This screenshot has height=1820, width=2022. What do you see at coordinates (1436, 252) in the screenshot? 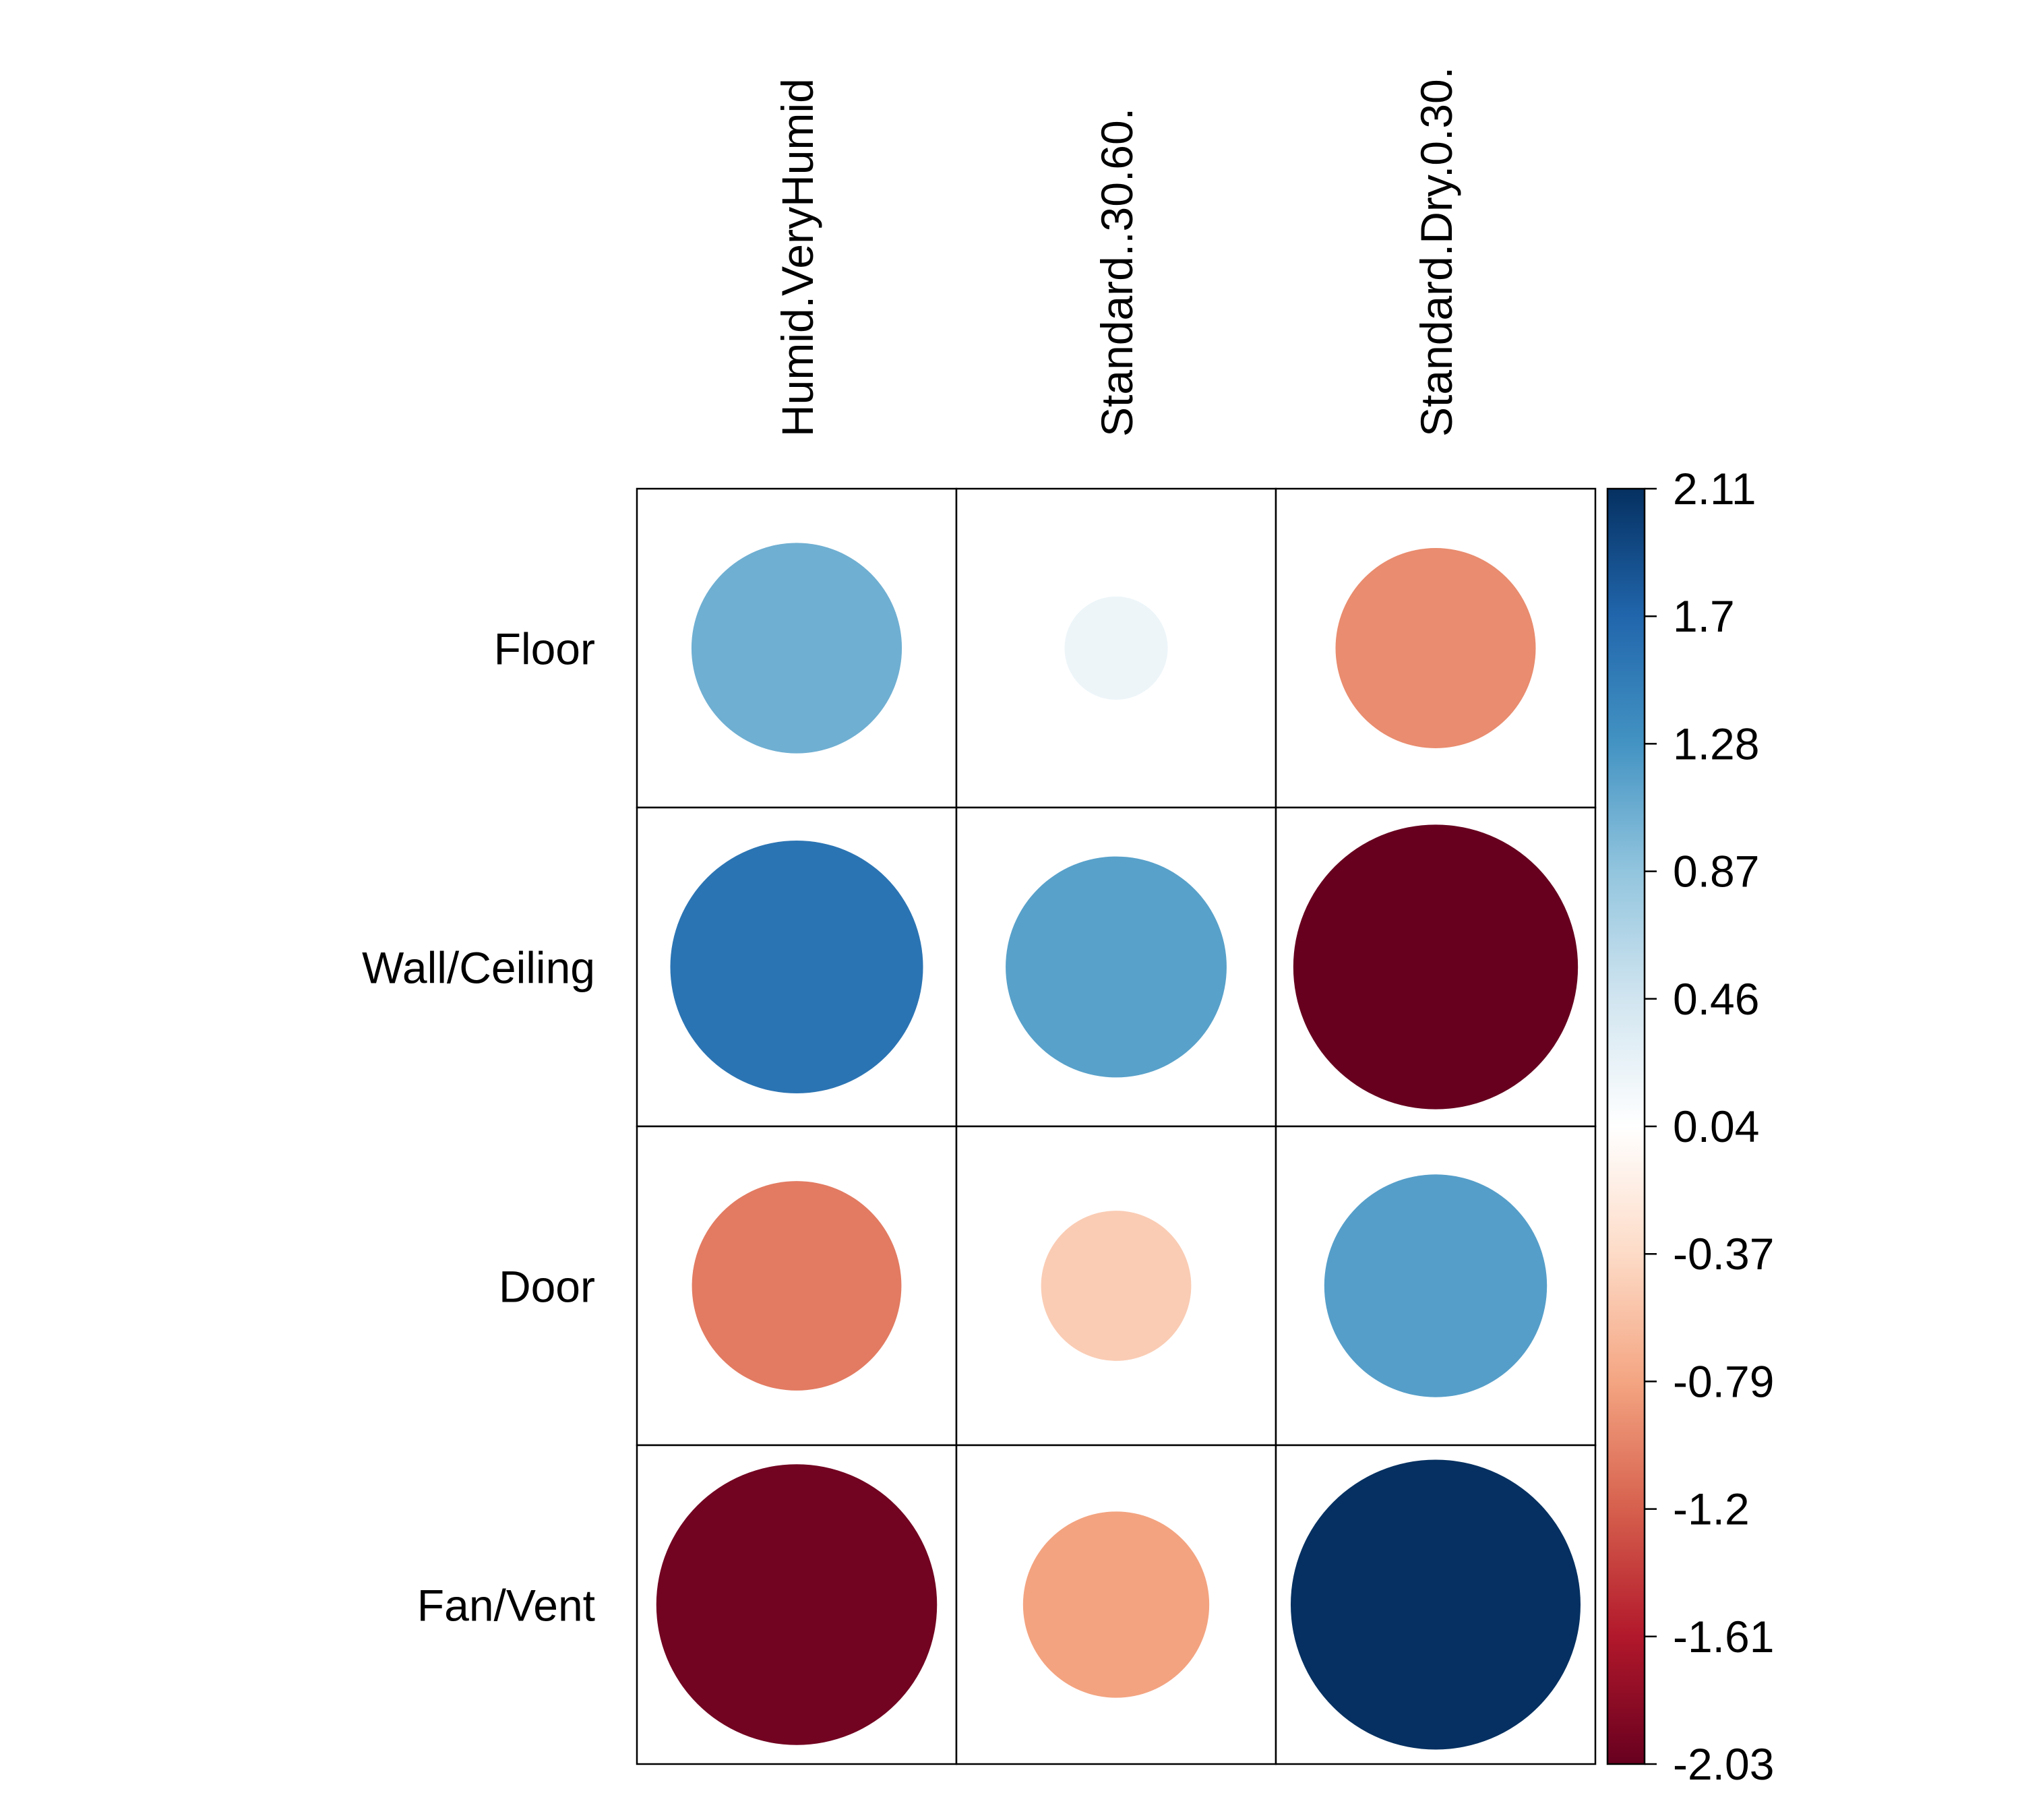
I see `column-label: Standard.Dry.0.30.` at bounding box center [1436, 252].